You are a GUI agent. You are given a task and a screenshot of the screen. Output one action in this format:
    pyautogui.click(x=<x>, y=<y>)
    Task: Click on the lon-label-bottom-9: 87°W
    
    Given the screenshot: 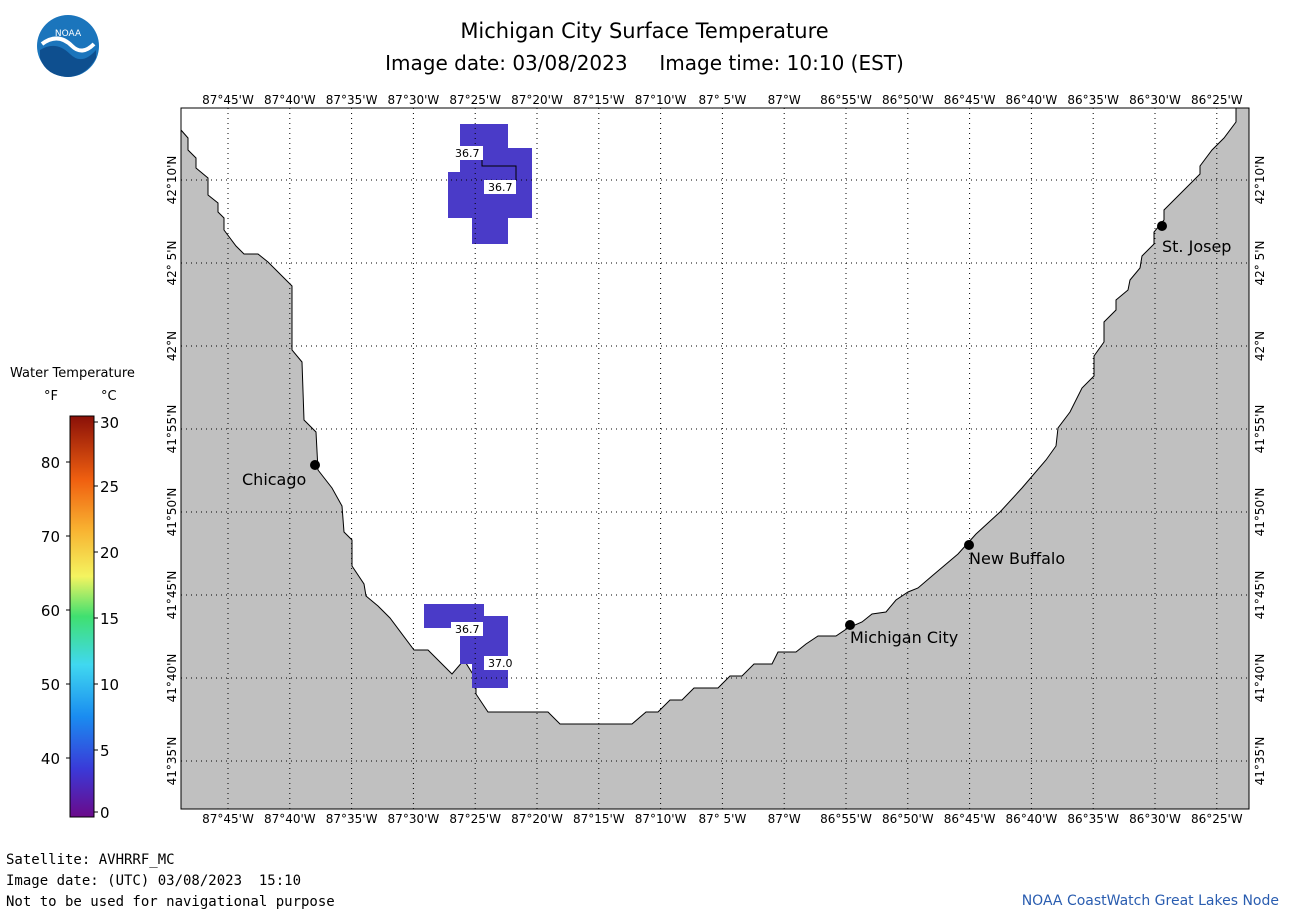 What is the action you would take?
    pyautogui.click(x=784, y=819)
    